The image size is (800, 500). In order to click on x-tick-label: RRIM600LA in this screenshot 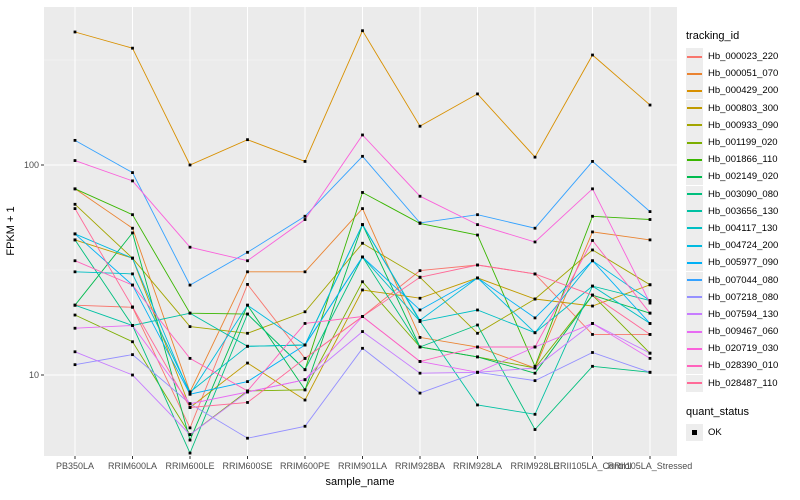, I will do `click(132, 466)`.